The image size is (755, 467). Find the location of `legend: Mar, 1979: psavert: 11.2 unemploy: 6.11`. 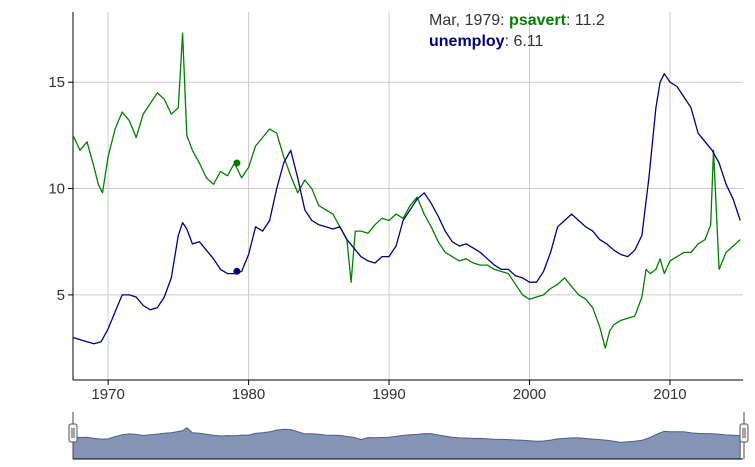

legend: Mar, 1979: psavert: 11.2 unemploy: 6.11 is located at coordinates (517, 31).